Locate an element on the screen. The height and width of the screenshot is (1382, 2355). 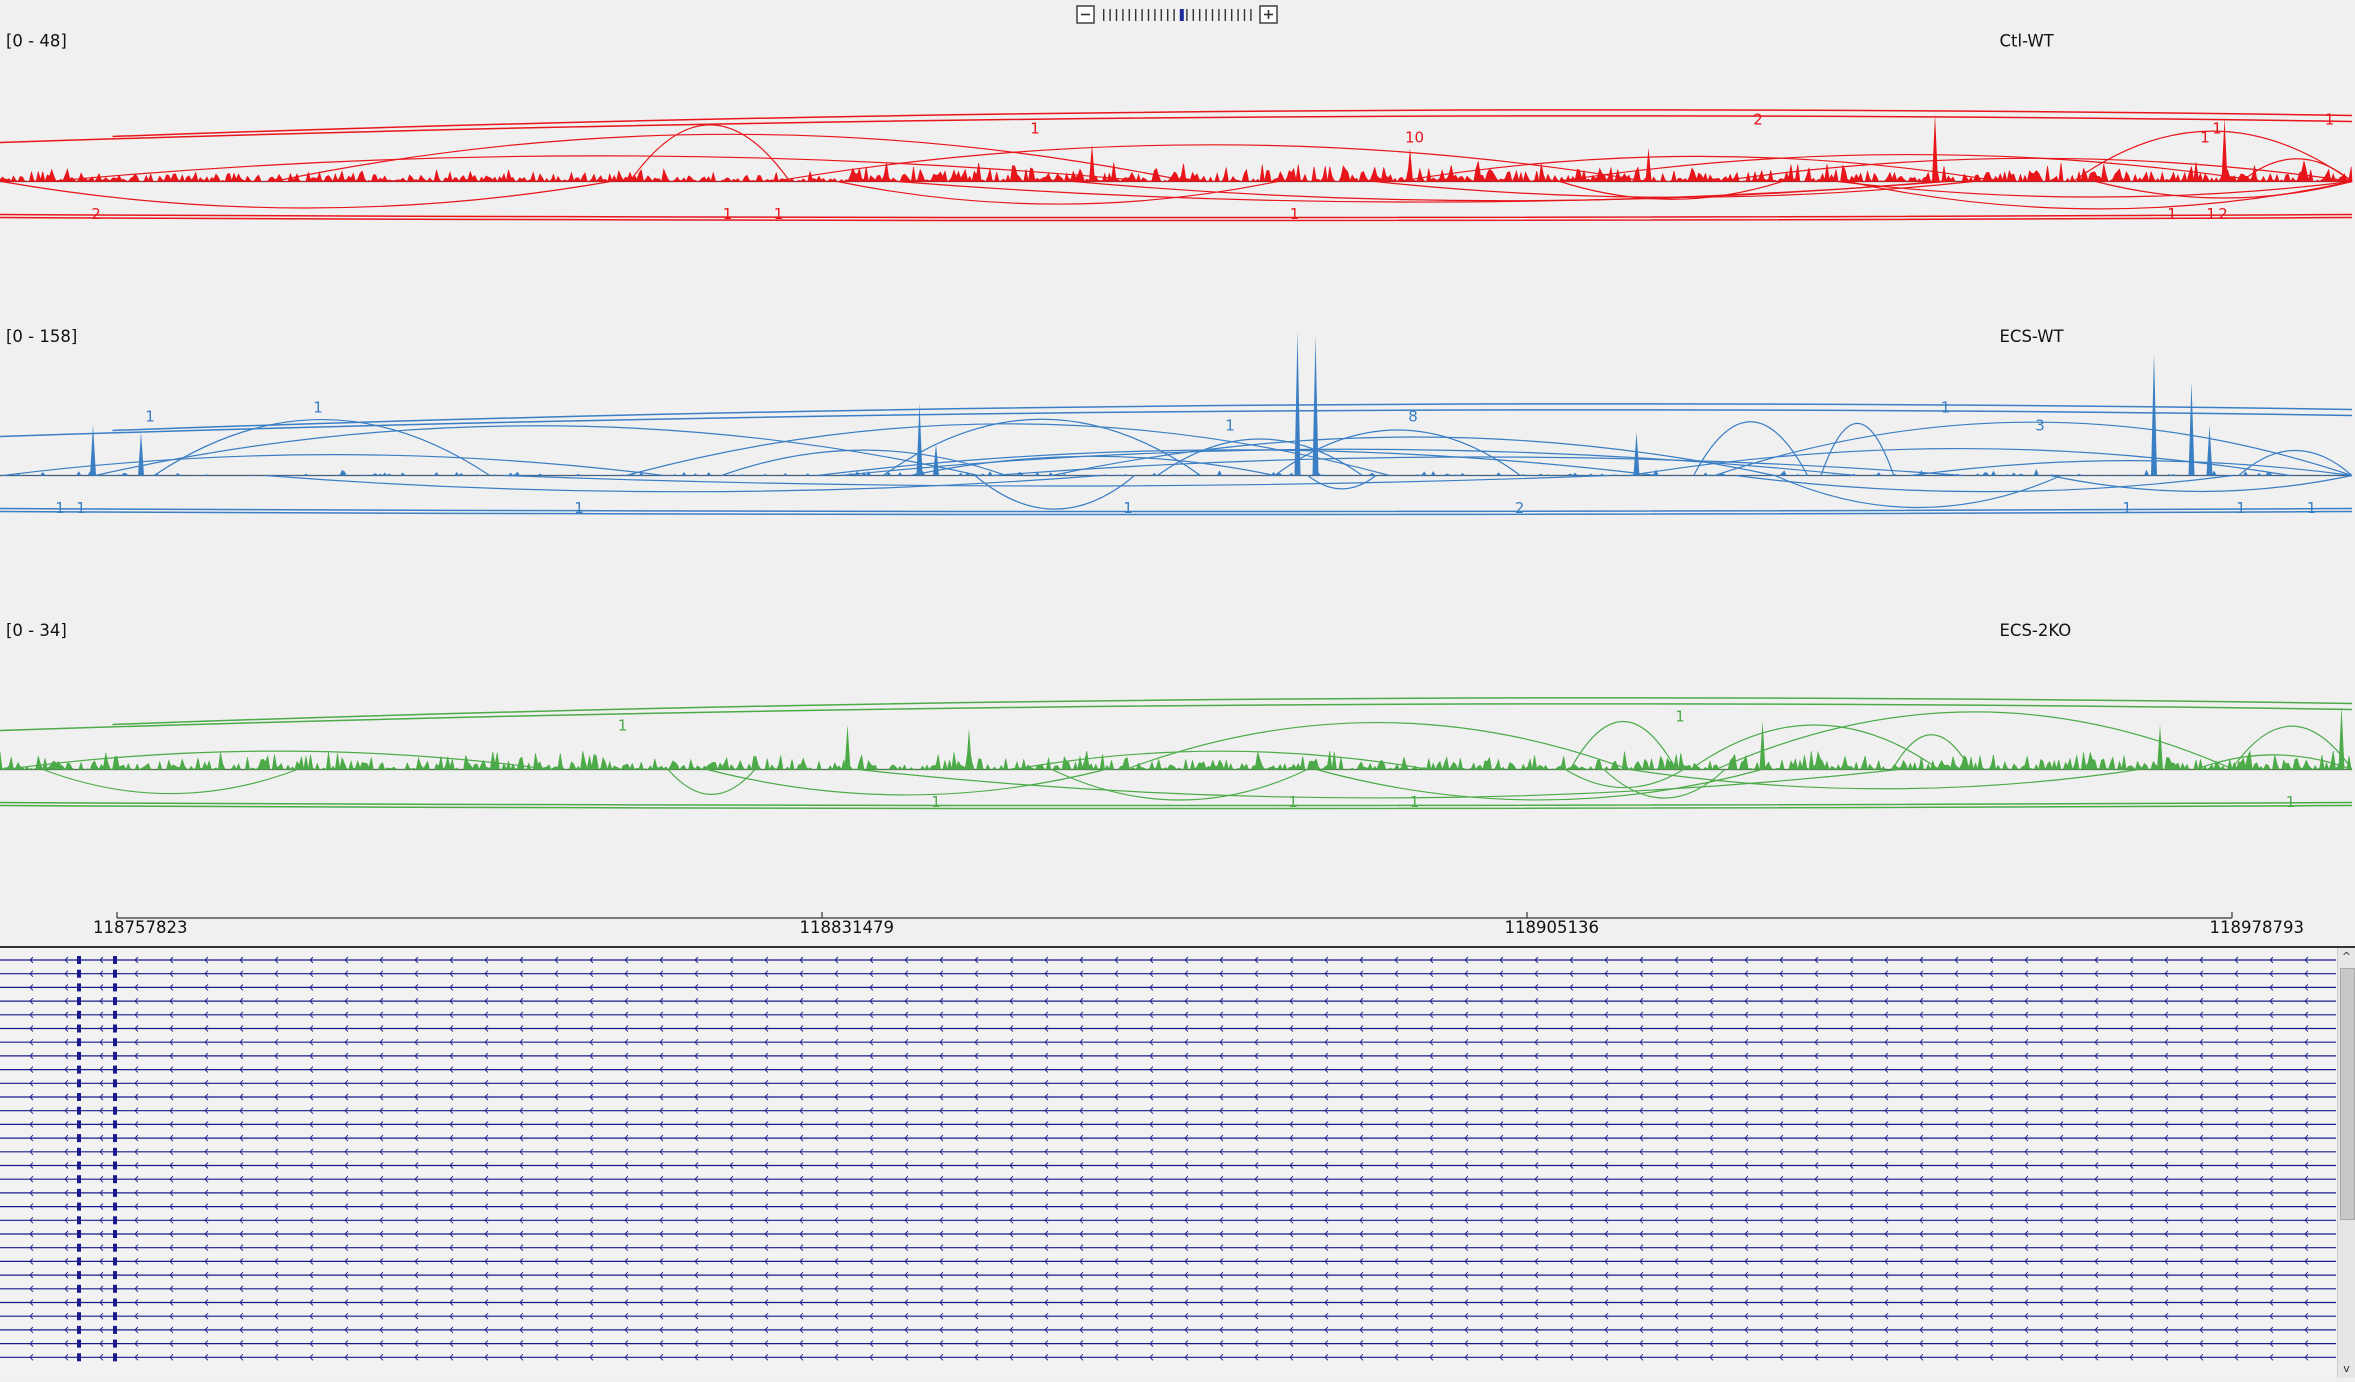
zoom-control is located at coordinates (1180, 16).